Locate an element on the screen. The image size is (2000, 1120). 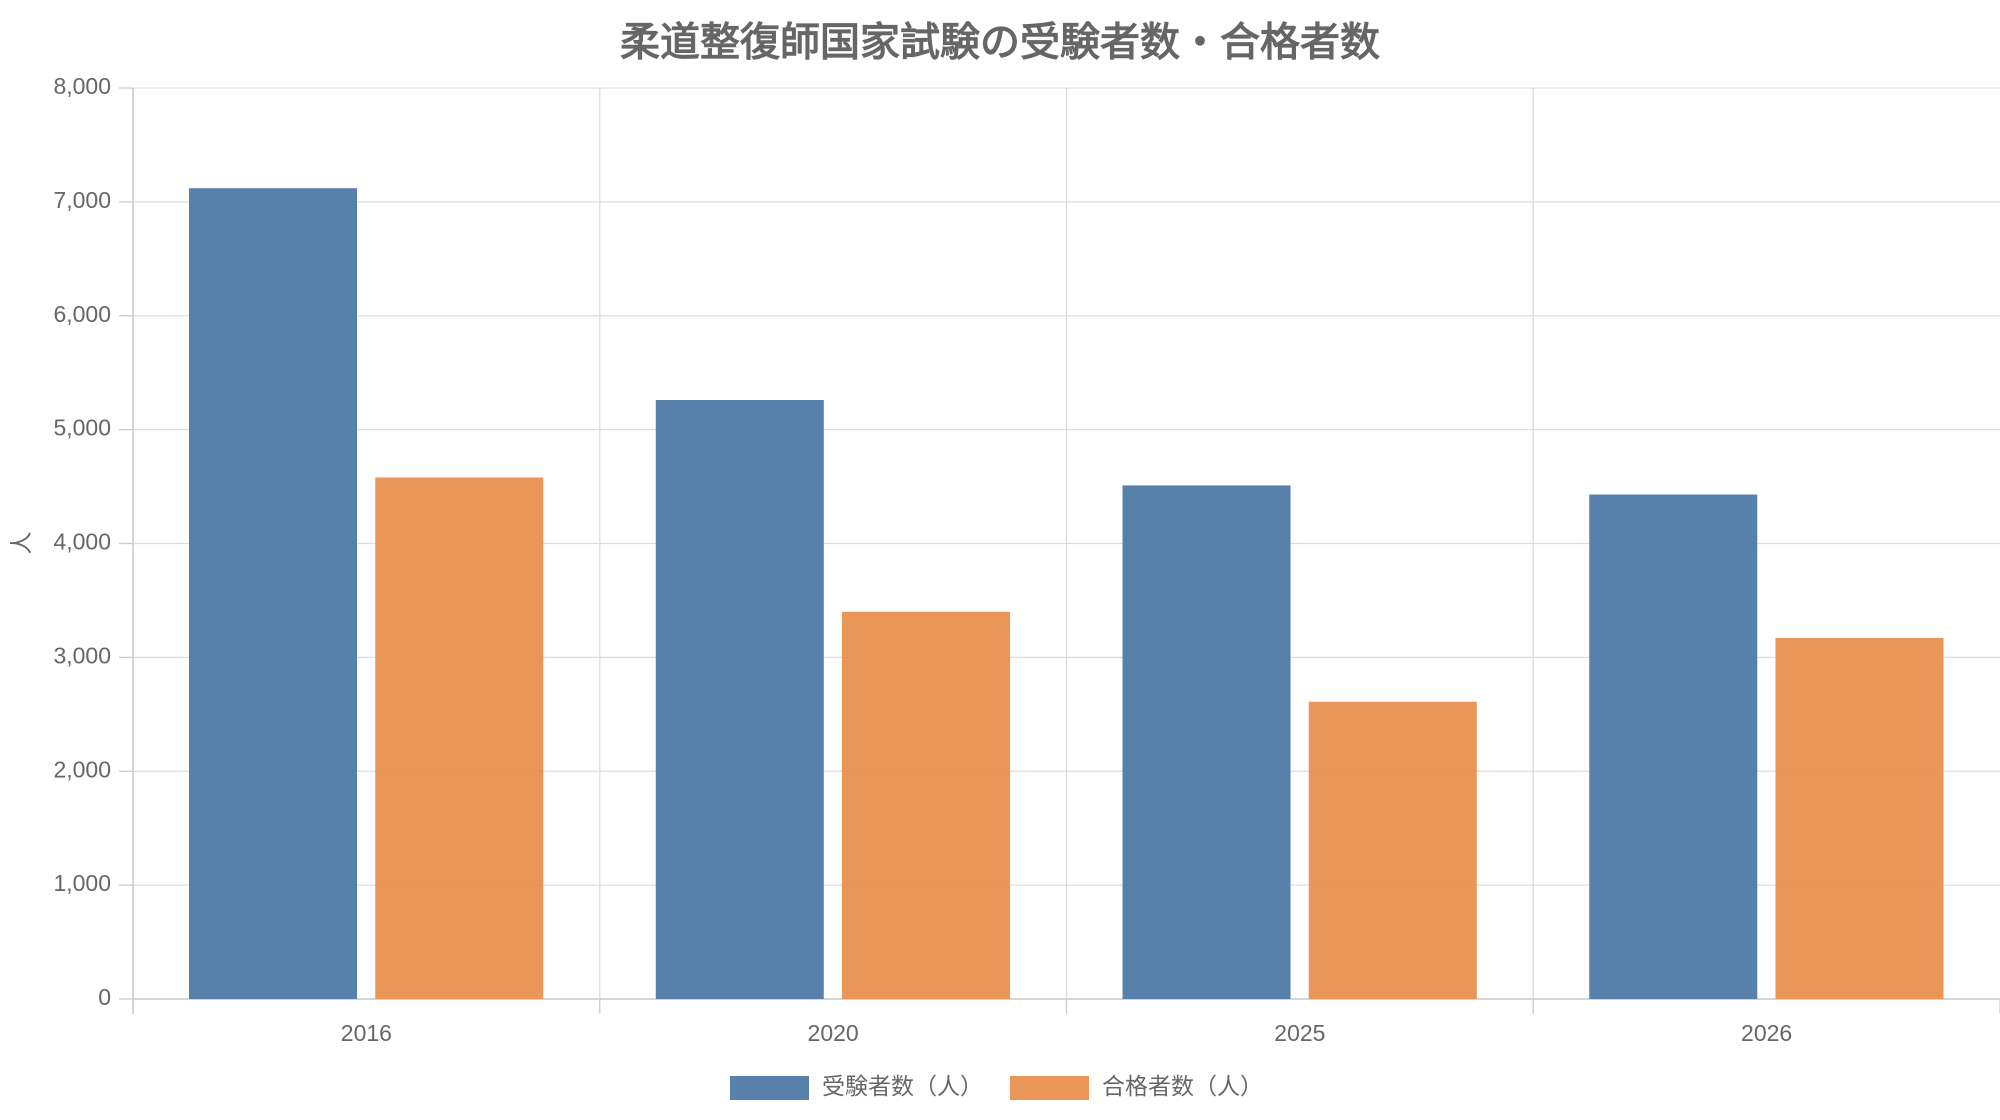
chart-title: 柔道整復師国家試験の受験者数・合格者数 is located at coordinates (1000, 43).